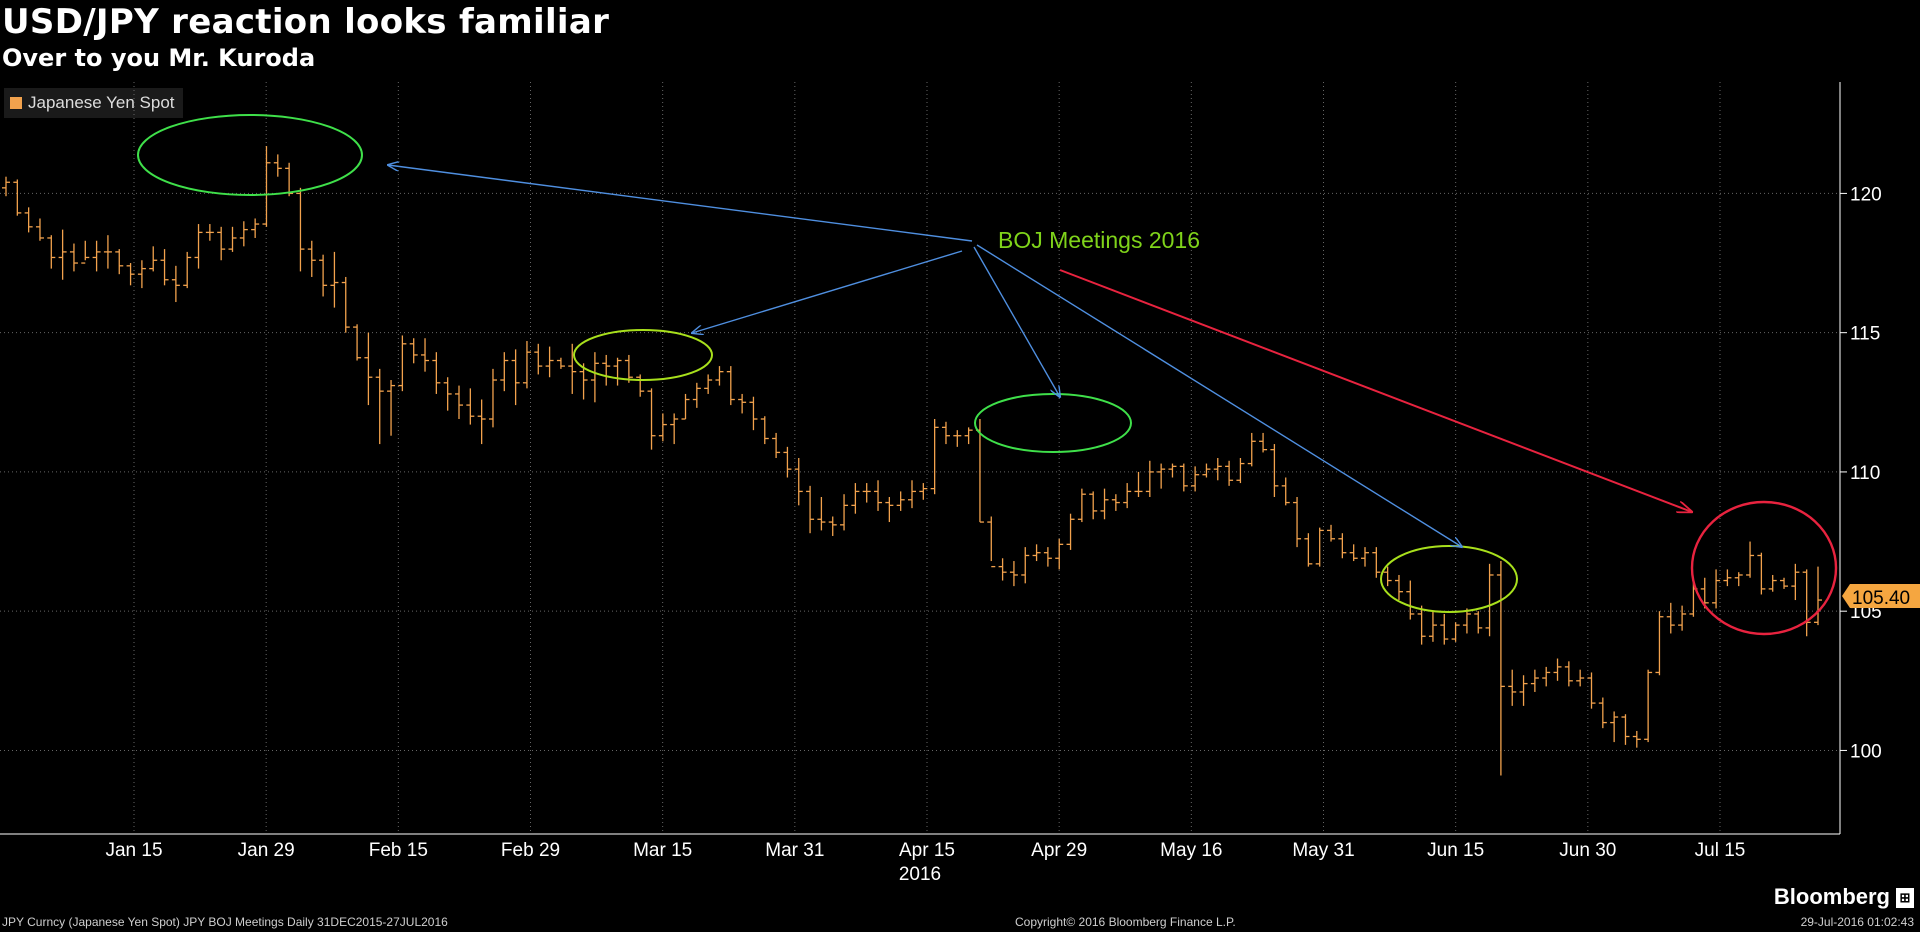  Describe the element at coordinates (1455, 850) in the screenshot. I see `x-tick-label: Jun 15` at that location.